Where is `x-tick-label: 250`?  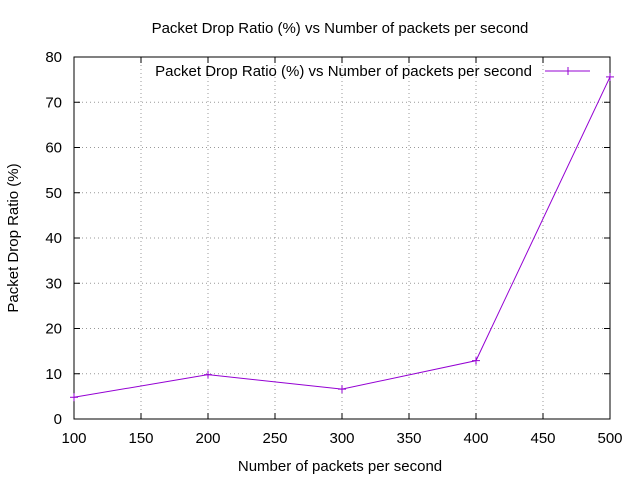
x-tick-label: 250 is located at coordinates (274, 438).